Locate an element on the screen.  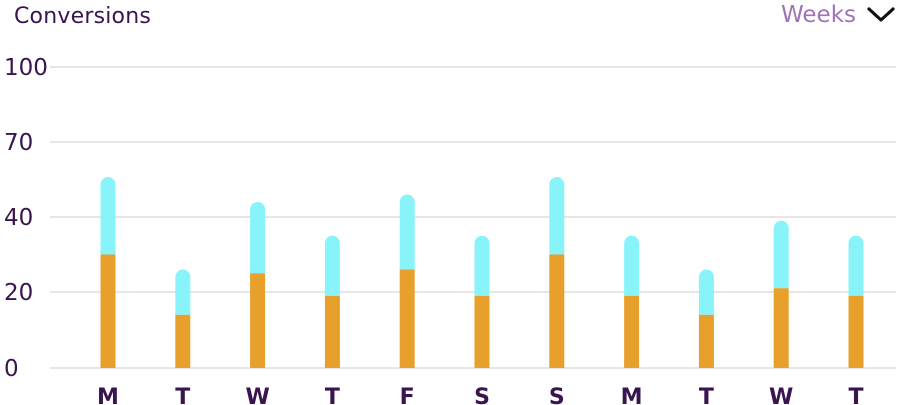
range-dropdown: Weeks is located at coordinates (838, 15).